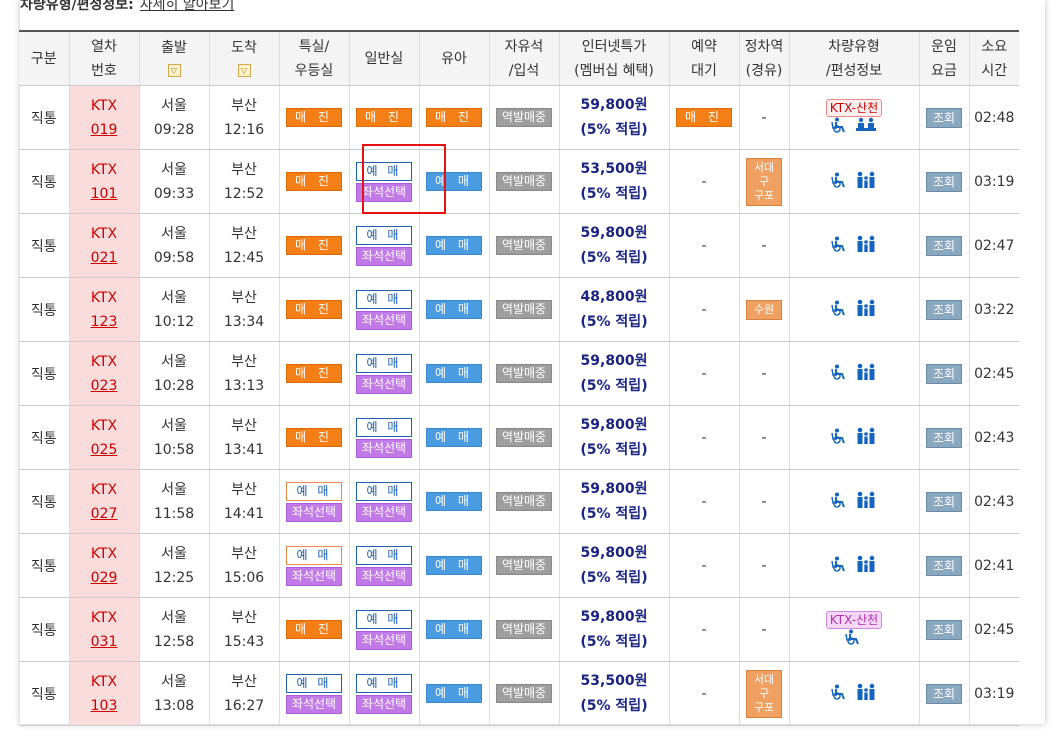 The height and width of the screenshot is (739, 1060). Describe the element at coordinates (704, 46) in the screenshot. I see `header-label: 예약` at that location.